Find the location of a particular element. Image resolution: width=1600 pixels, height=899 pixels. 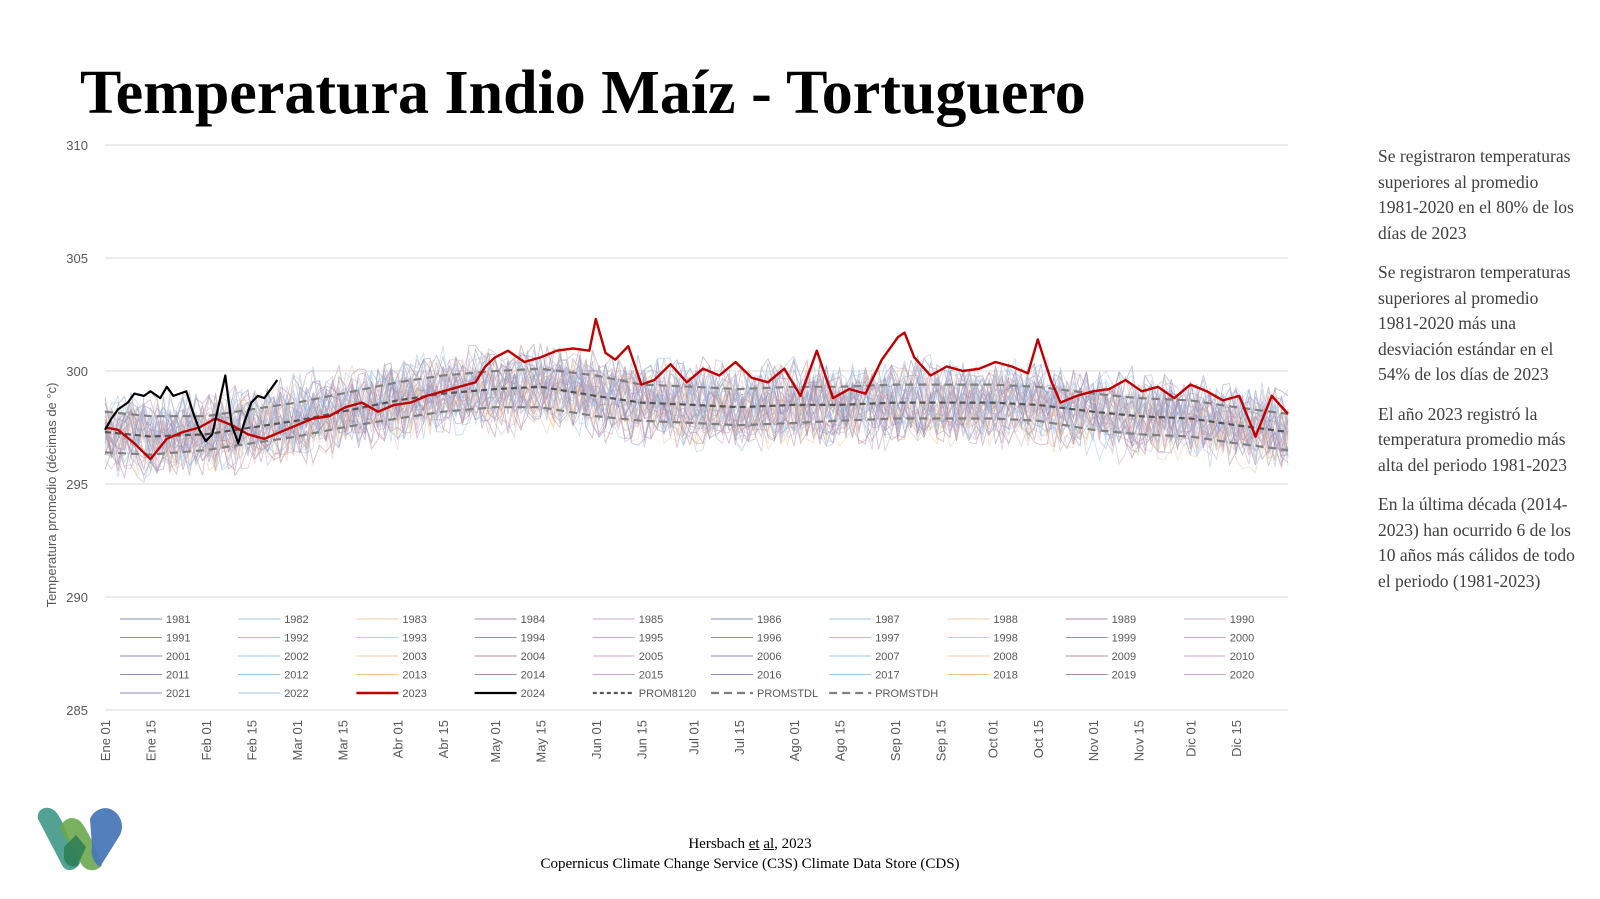

legend-label: 2007 is located at coordinates (887, 657).